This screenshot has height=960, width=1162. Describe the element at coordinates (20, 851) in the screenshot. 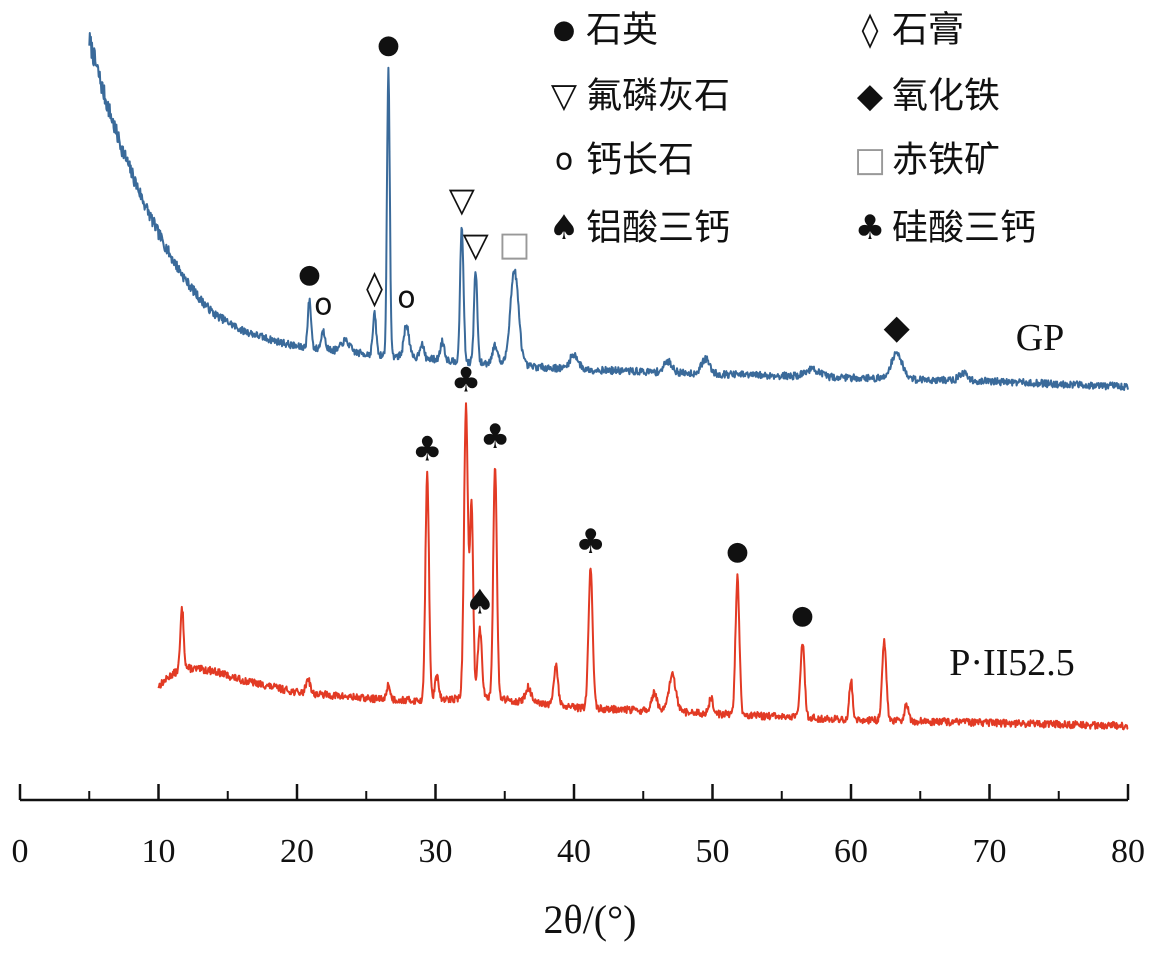

I see `x-tick-label: 0` at that location.